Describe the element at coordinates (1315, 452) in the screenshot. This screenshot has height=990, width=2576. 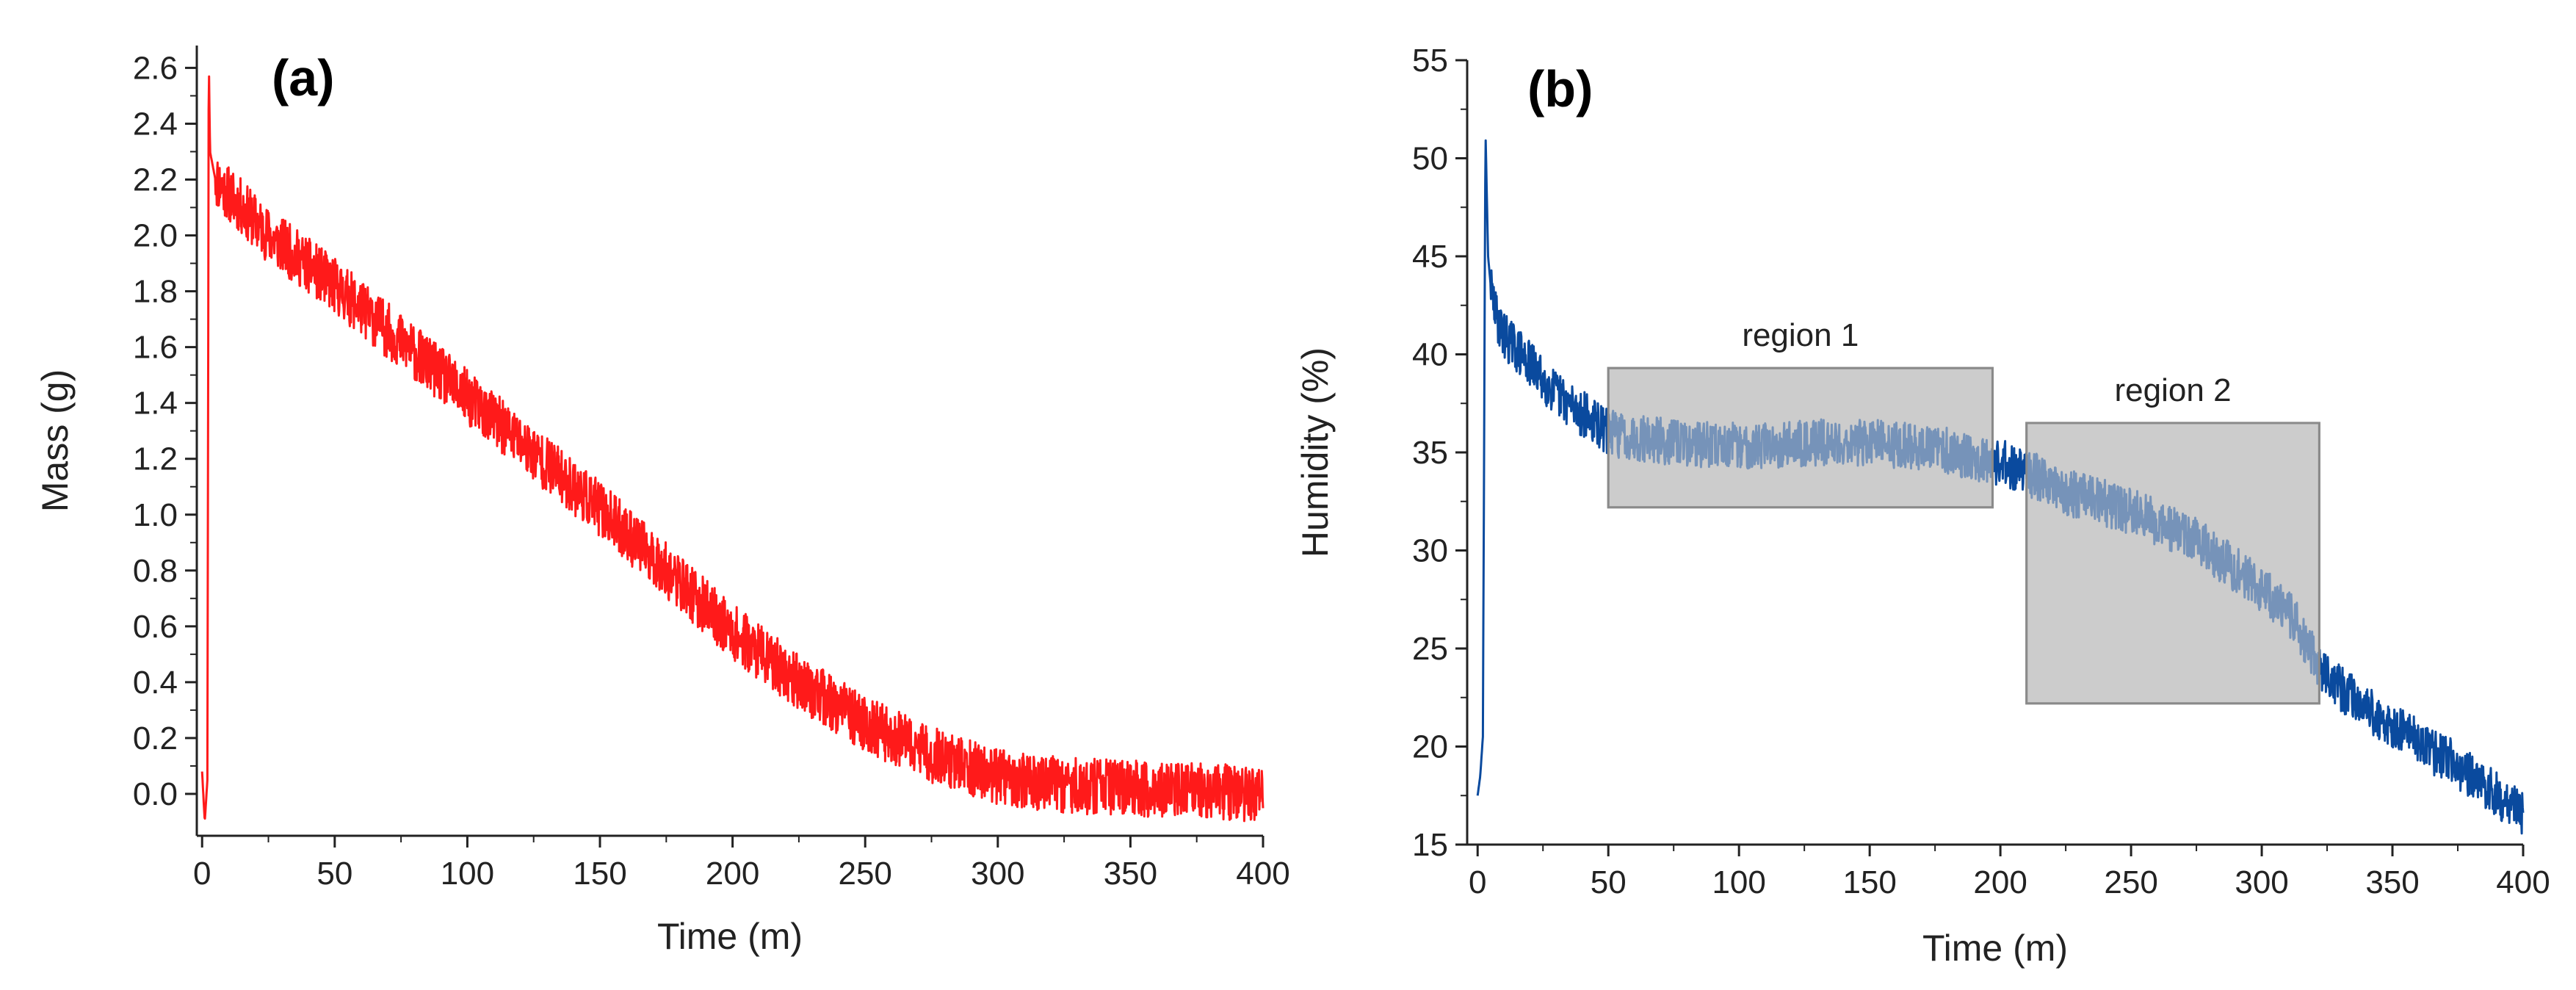
I see `y-axis-title: Humidity (%)` at that location.